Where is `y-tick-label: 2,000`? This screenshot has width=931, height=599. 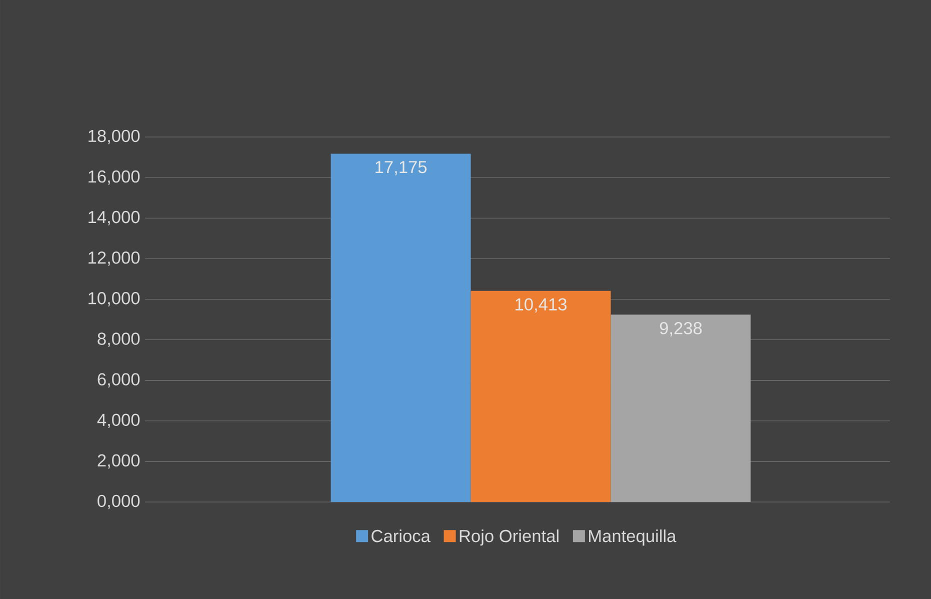
y-tick-label: 2,000 is located at coordinates (119, 461).